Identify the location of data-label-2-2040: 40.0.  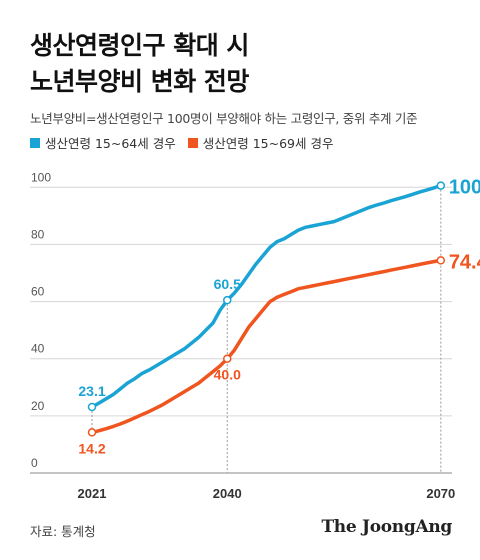
(227, 375).